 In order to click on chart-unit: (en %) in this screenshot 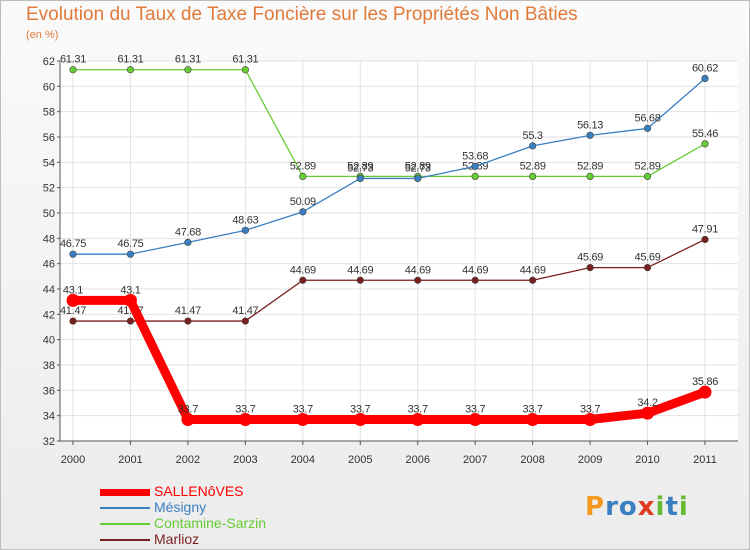, I will do `click(42, 35)`.